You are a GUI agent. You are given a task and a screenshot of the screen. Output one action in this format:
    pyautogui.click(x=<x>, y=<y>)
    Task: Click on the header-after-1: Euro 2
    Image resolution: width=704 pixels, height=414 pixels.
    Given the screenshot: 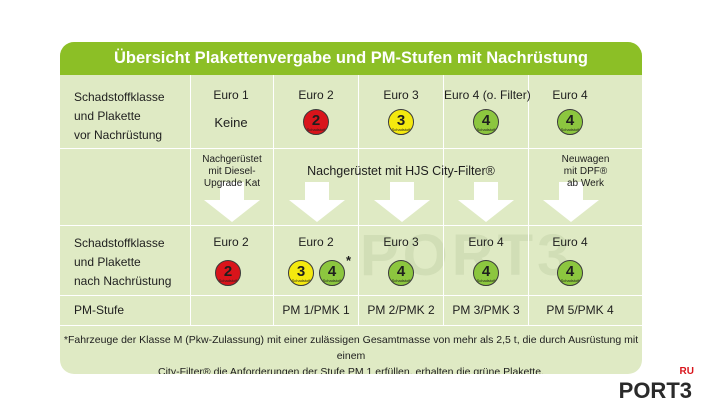 What is the action you would take?
    pyautogui.click(x=231, y=242)
    